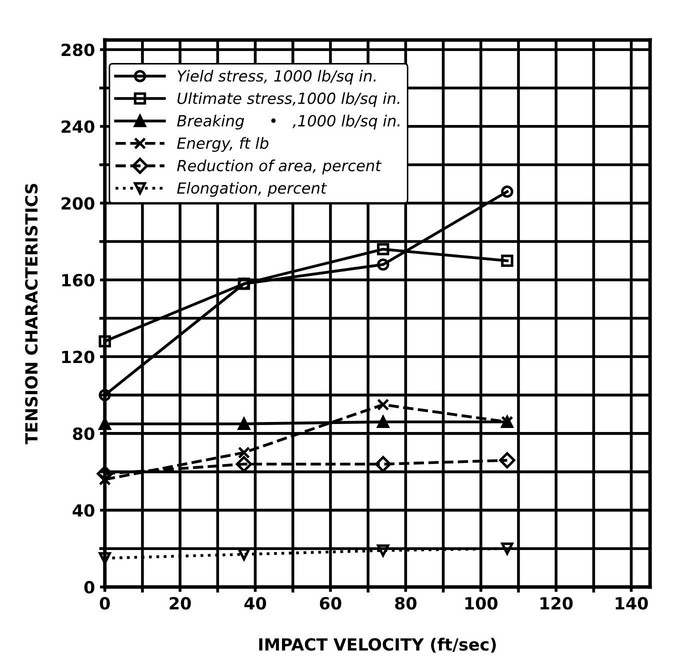  What do you see at coordinates (405, 603) in the screenshot?
I see `x-tick-label: 80` at bounding box center [405, 603].